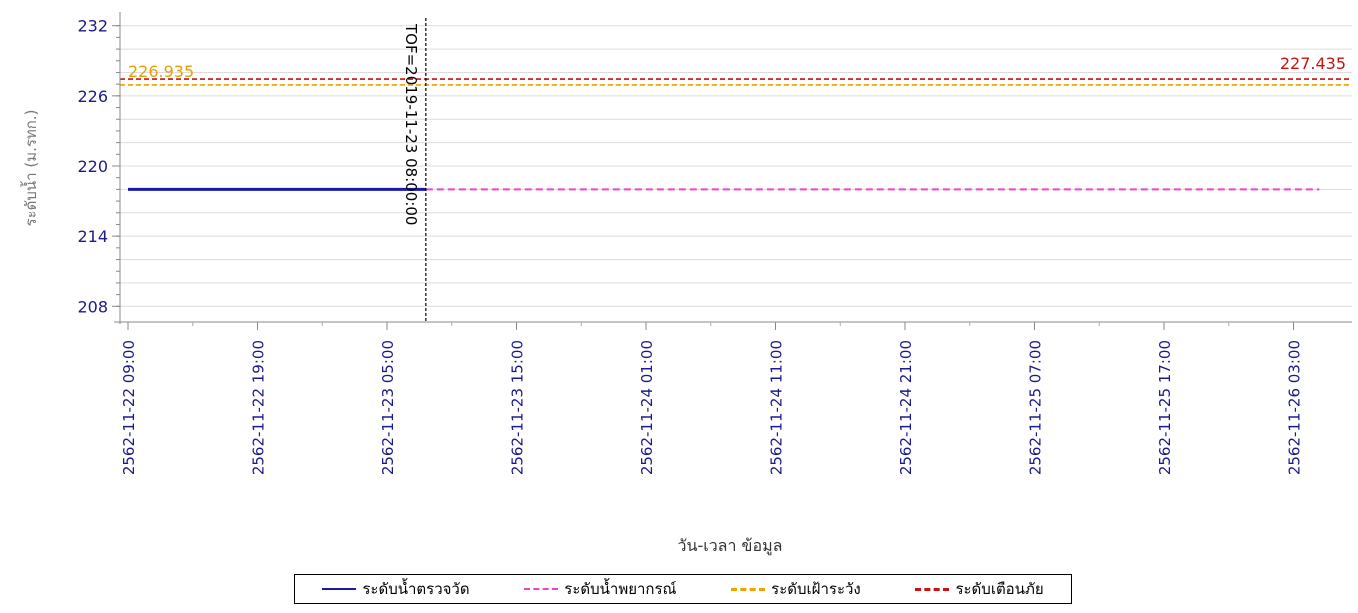 This screenshot has height=613, width=1358. What do you see at coordinates (999, 589) in the screenshot?
I see `legend-label-warning: ระดับเตือนภัย` at bounding box center [999, 589].